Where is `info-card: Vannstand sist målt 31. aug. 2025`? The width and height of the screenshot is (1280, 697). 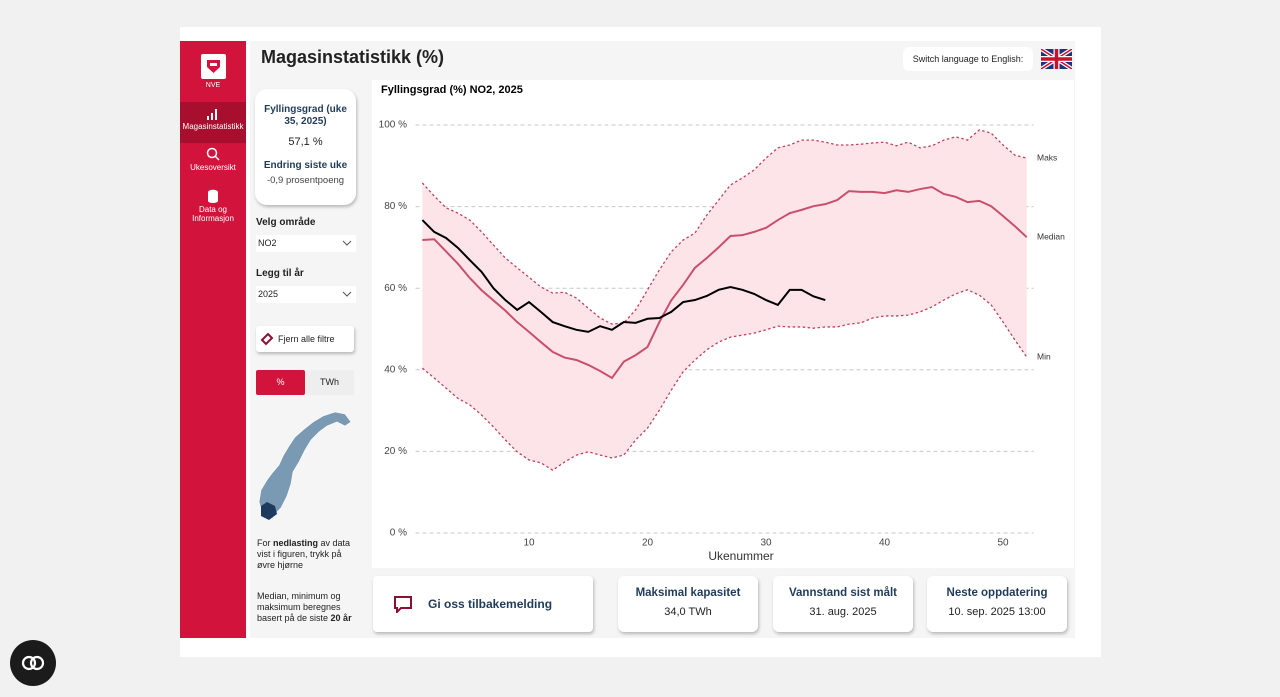 info-card: Vannstand sist målt 31. aug. 2025 is located at coordinates (843, 604).